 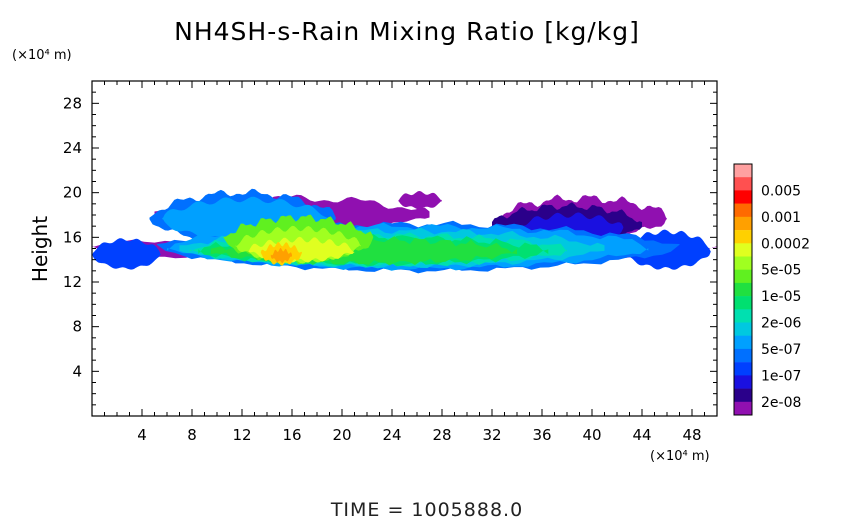 I want to click on legend-label: 1e-07, so click(x=781, y=376).